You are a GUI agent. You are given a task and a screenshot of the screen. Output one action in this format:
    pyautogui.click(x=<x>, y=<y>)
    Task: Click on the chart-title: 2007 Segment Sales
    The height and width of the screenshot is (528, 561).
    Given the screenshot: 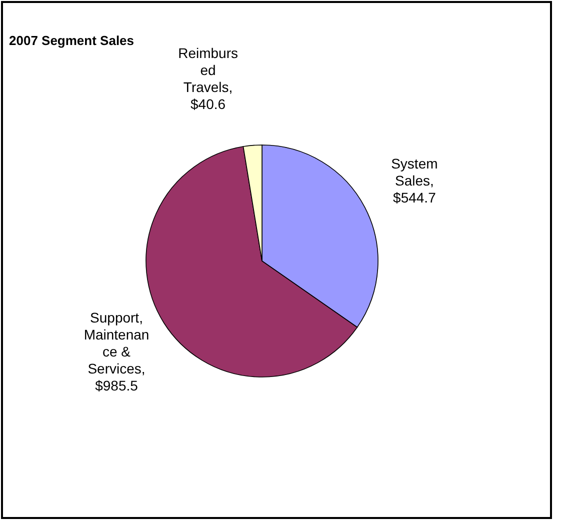 What is the action you would take?
    pyautogui.click(x=71, y=40)
    